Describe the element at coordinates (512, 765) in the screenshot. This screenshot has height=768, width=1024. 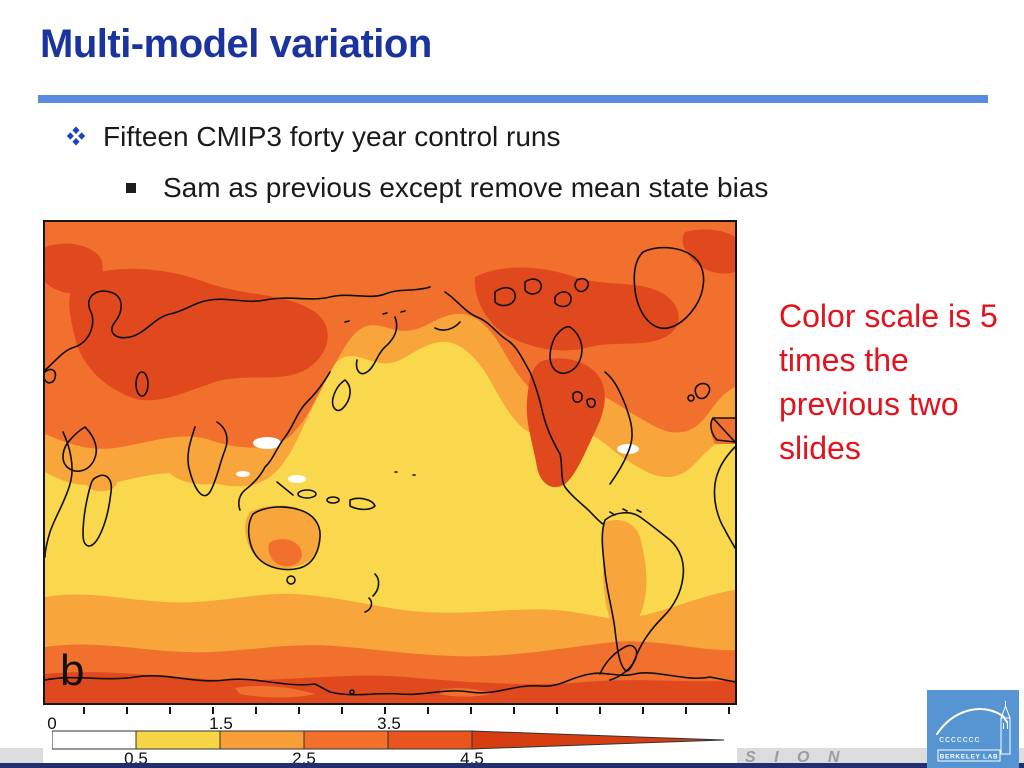
I see `bottom-accent-bar` at that location.